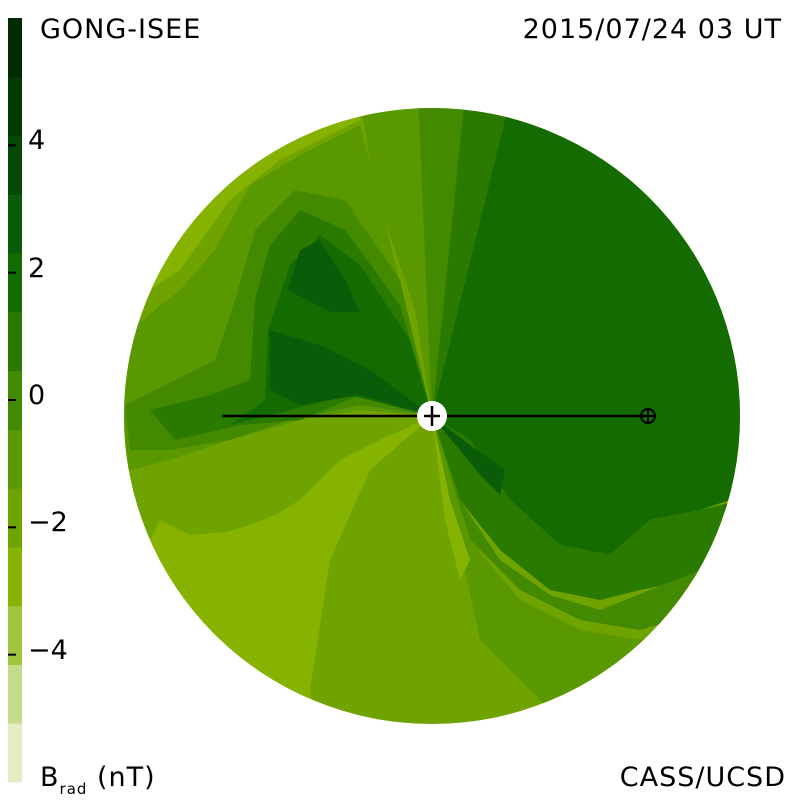  What do you see at coordinates (648, 416) in the screenshot?
I see `earth-icon` at bounding box center [648, 416].